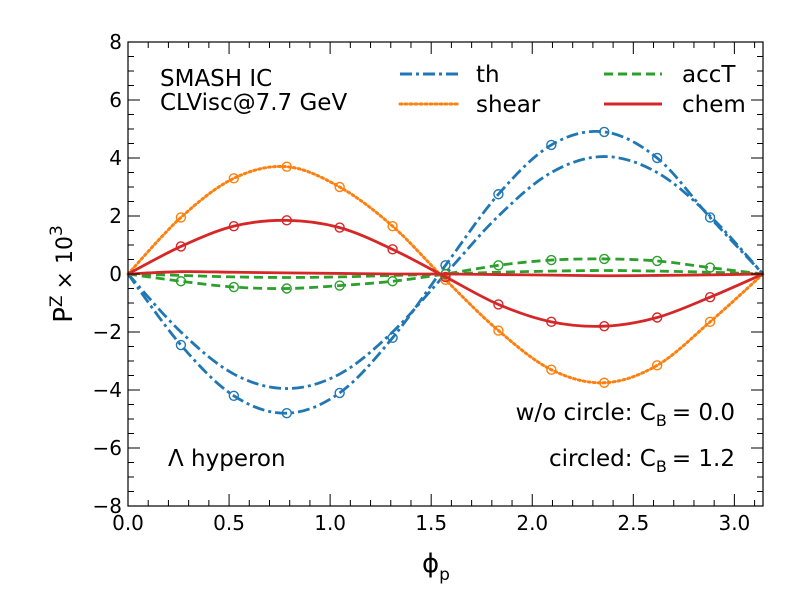 This screenshot has height=600, width=800. Describe the element at coordinates (107, 332) in the screenshot. I see `y-tick-label: −2` at that location.